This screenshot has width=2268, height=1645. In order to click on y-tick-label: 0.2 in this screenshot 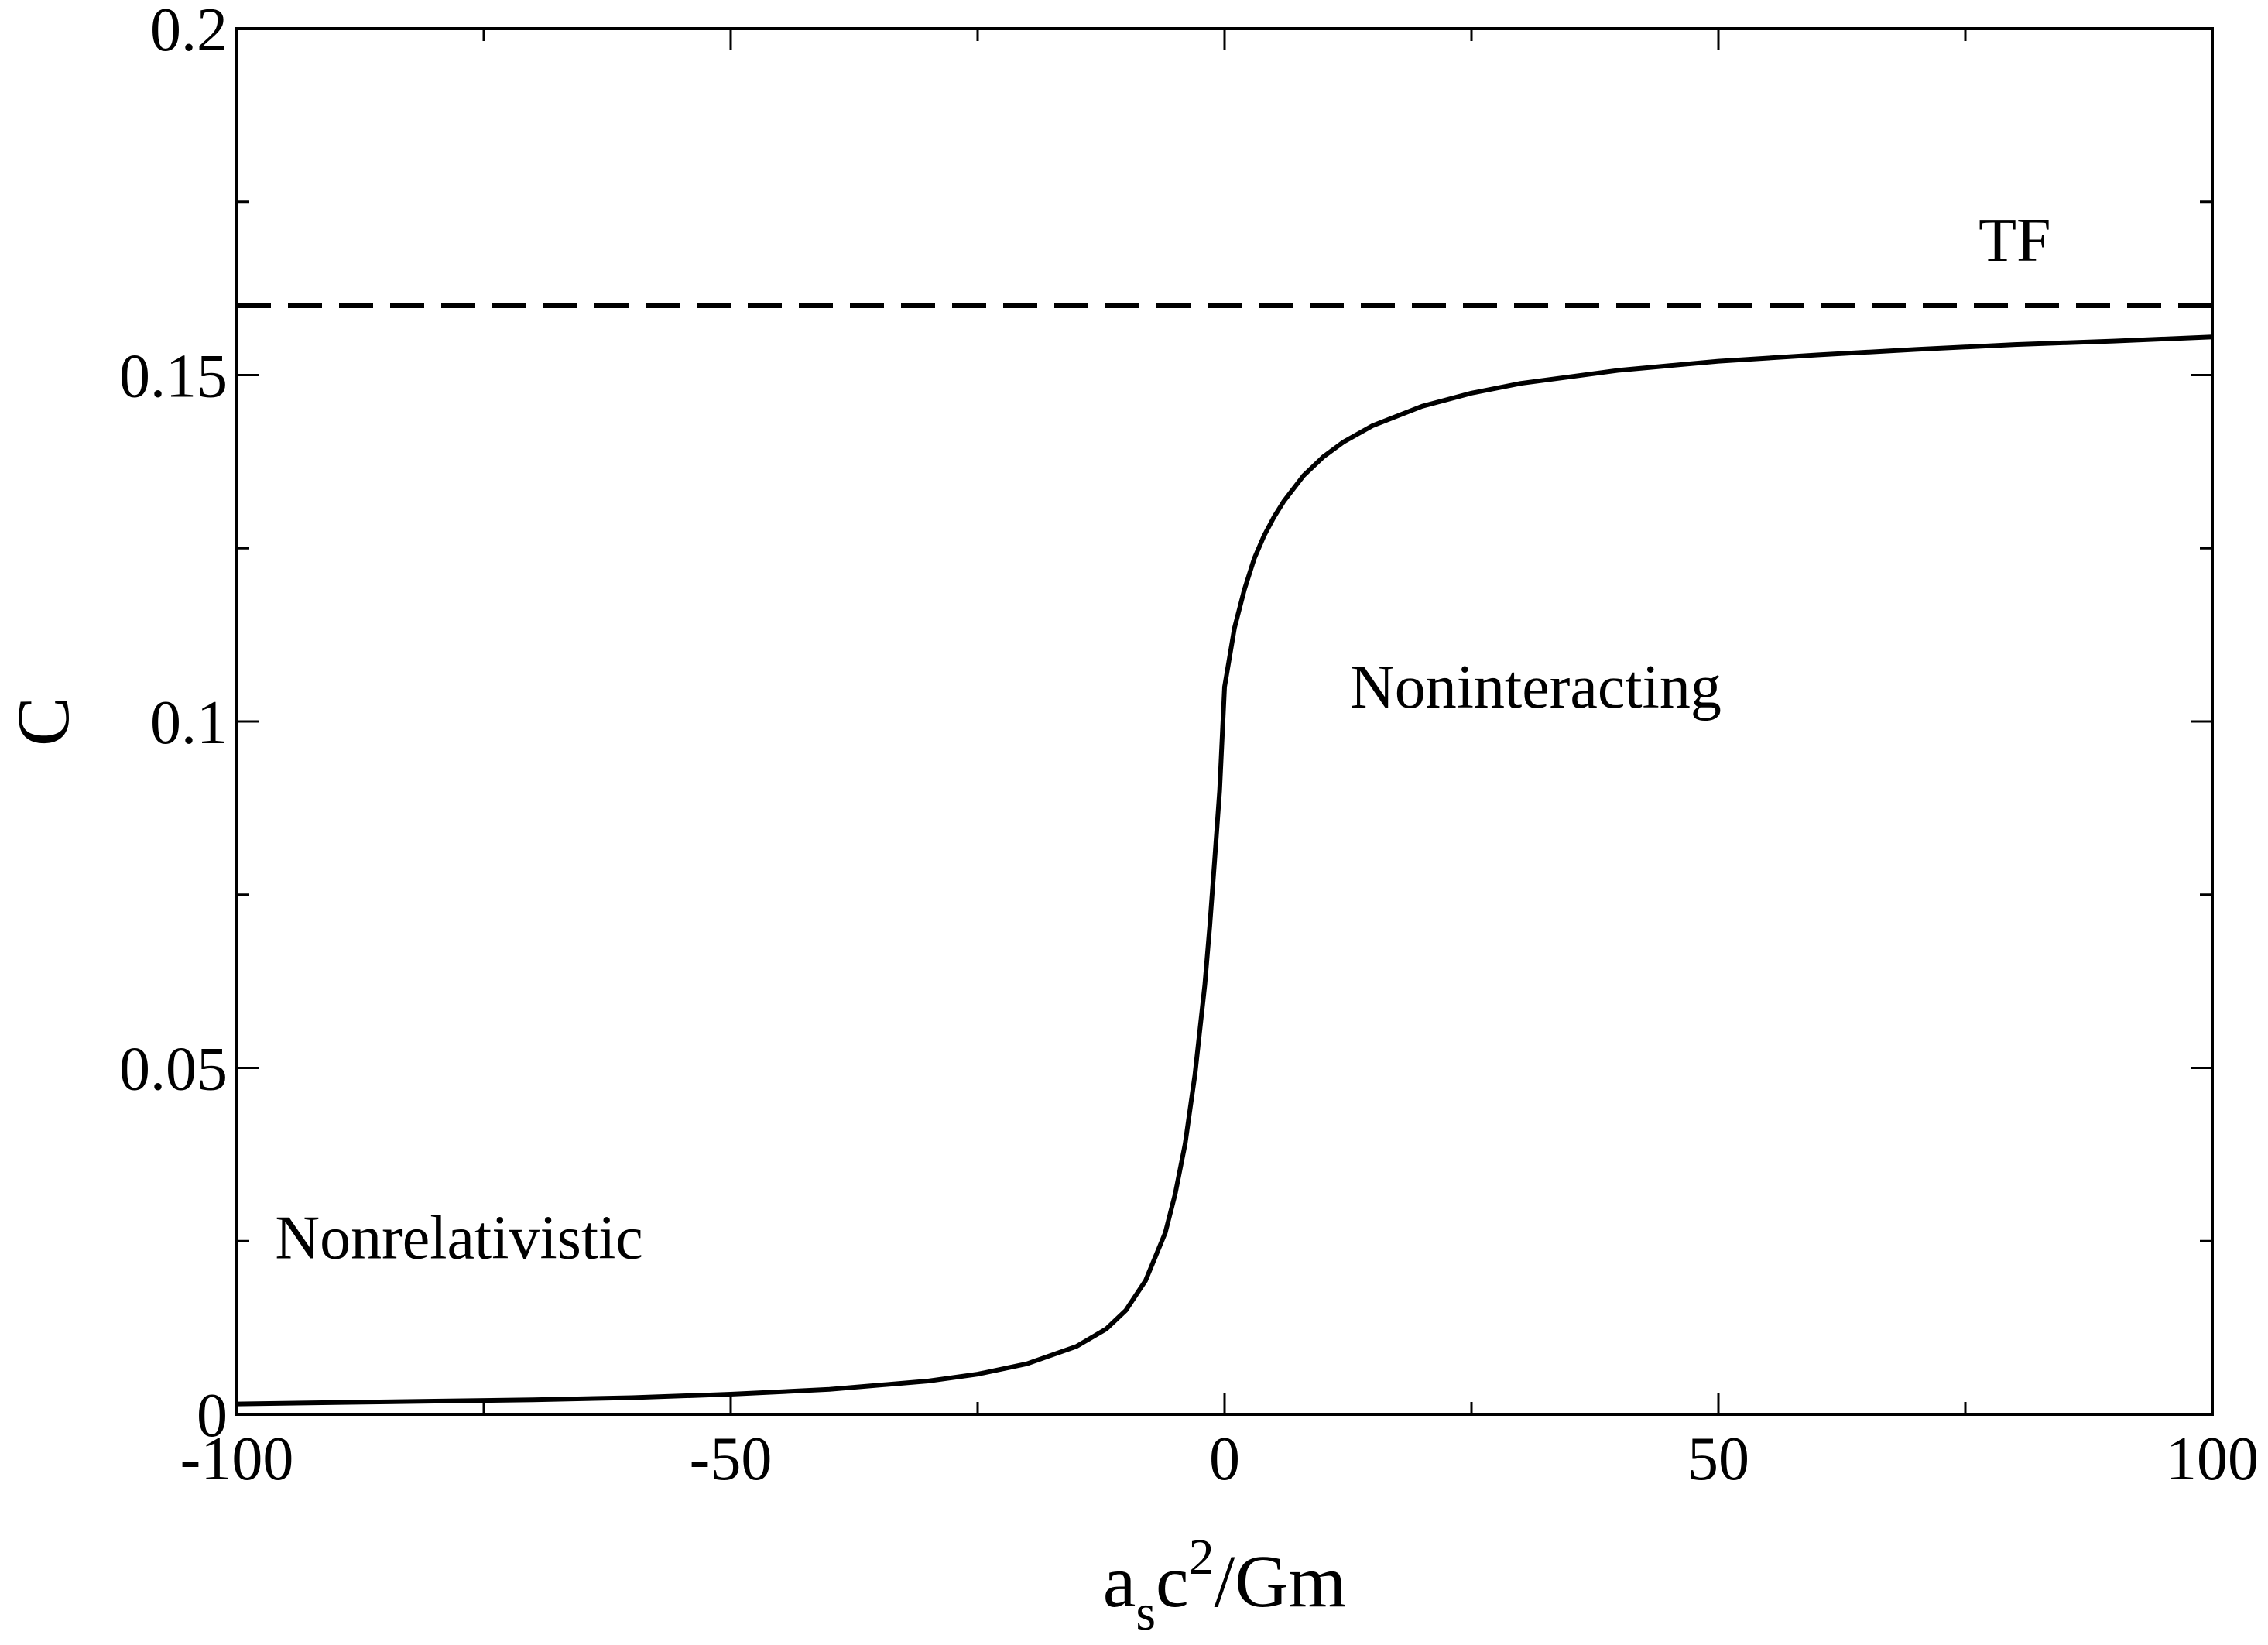, I will do `click(189, 32)`.